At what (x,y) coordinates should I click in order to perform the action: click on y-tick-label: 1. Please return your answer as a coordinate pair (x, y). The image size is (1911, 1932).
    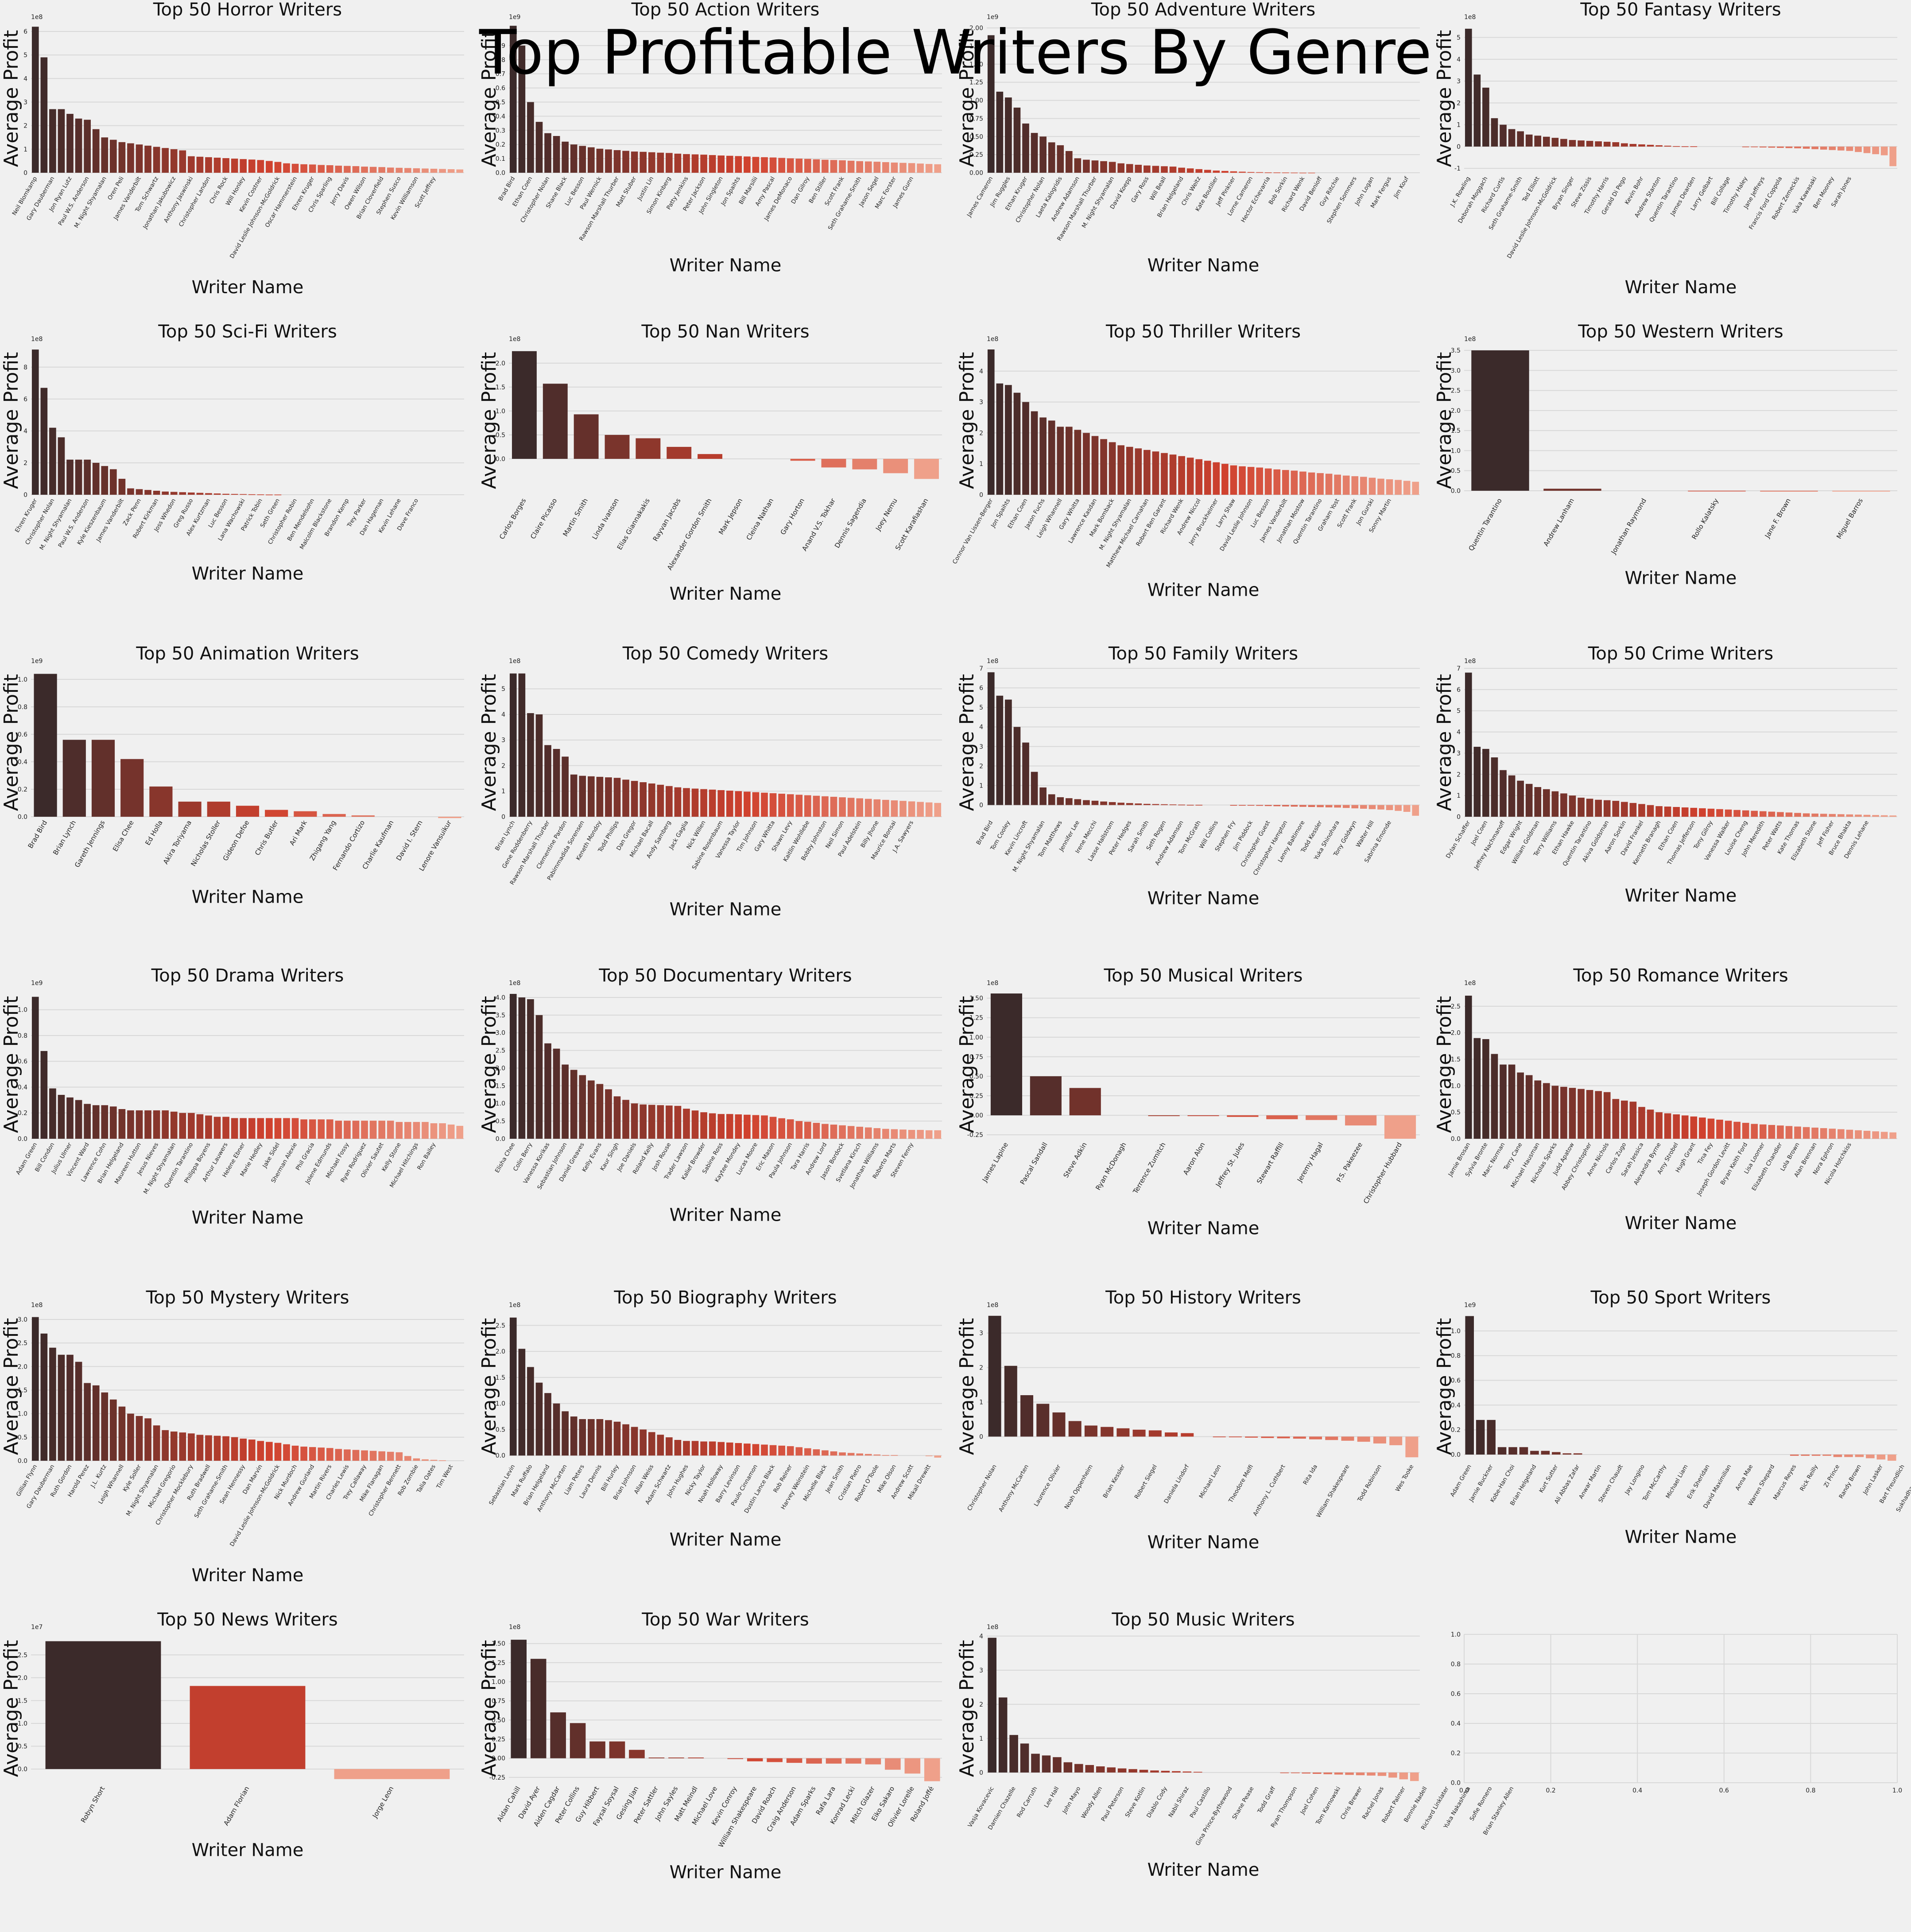
    Looking at the image, I should click on (1459, 125).